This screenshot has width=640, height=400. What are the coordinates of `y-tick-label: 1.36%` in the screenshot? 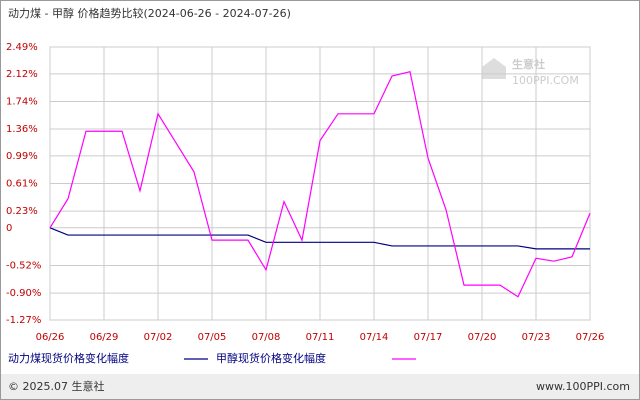 It's located at (22, 129).